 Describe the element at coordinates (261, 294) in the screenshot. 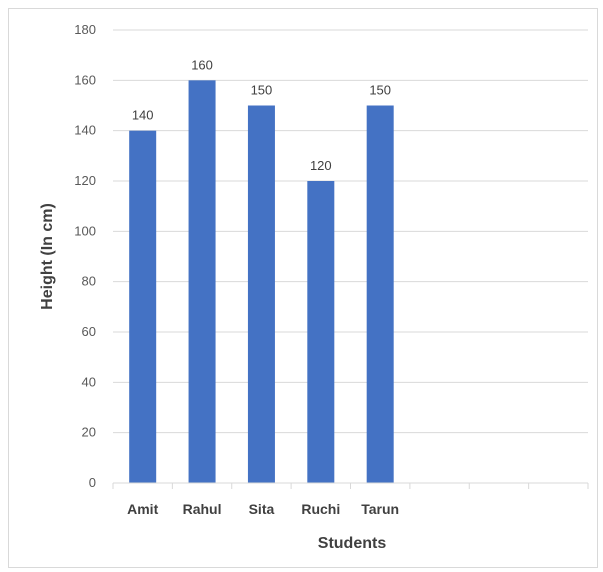

I see `bar-sita` at that location.